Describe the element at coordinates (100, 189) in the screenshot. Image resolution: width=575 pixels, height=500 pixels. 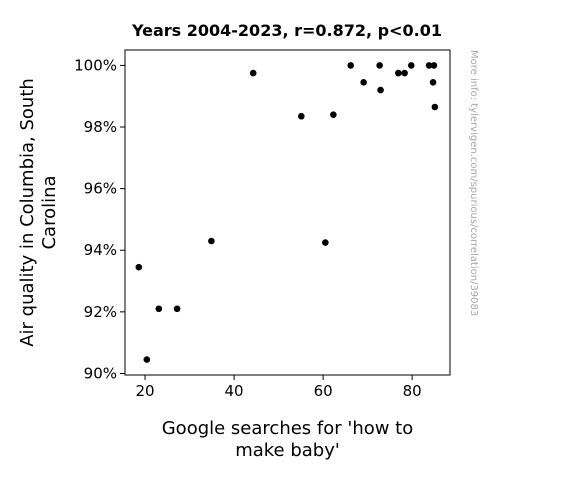
I see `y-tick-label: 96%` at that location.